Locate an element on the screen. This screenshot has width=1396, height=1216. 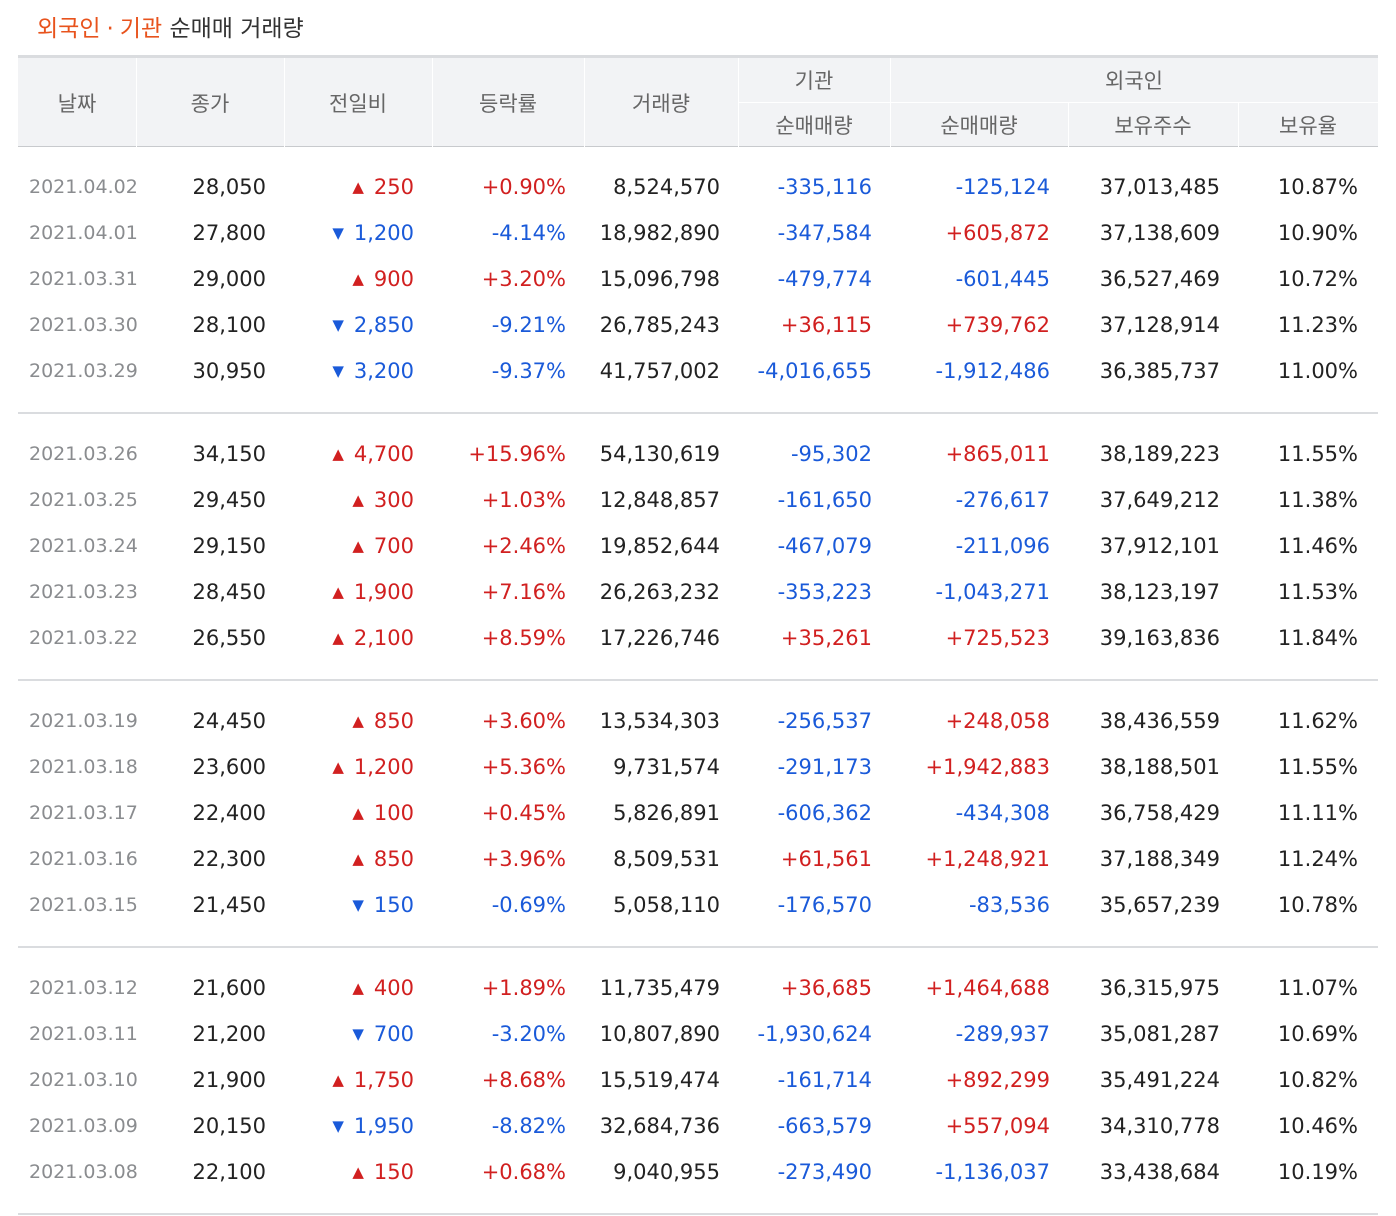
cell-rate: +1.03% is located at coordinates (523, 500).